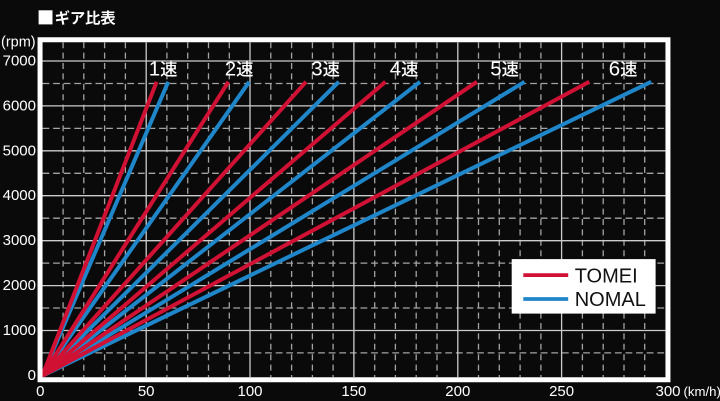 The height and width of the screenshot is (401, 720). Describe the element at coordinates (353, 391) in the screenshot. I see `svg-text: 150` at that location.